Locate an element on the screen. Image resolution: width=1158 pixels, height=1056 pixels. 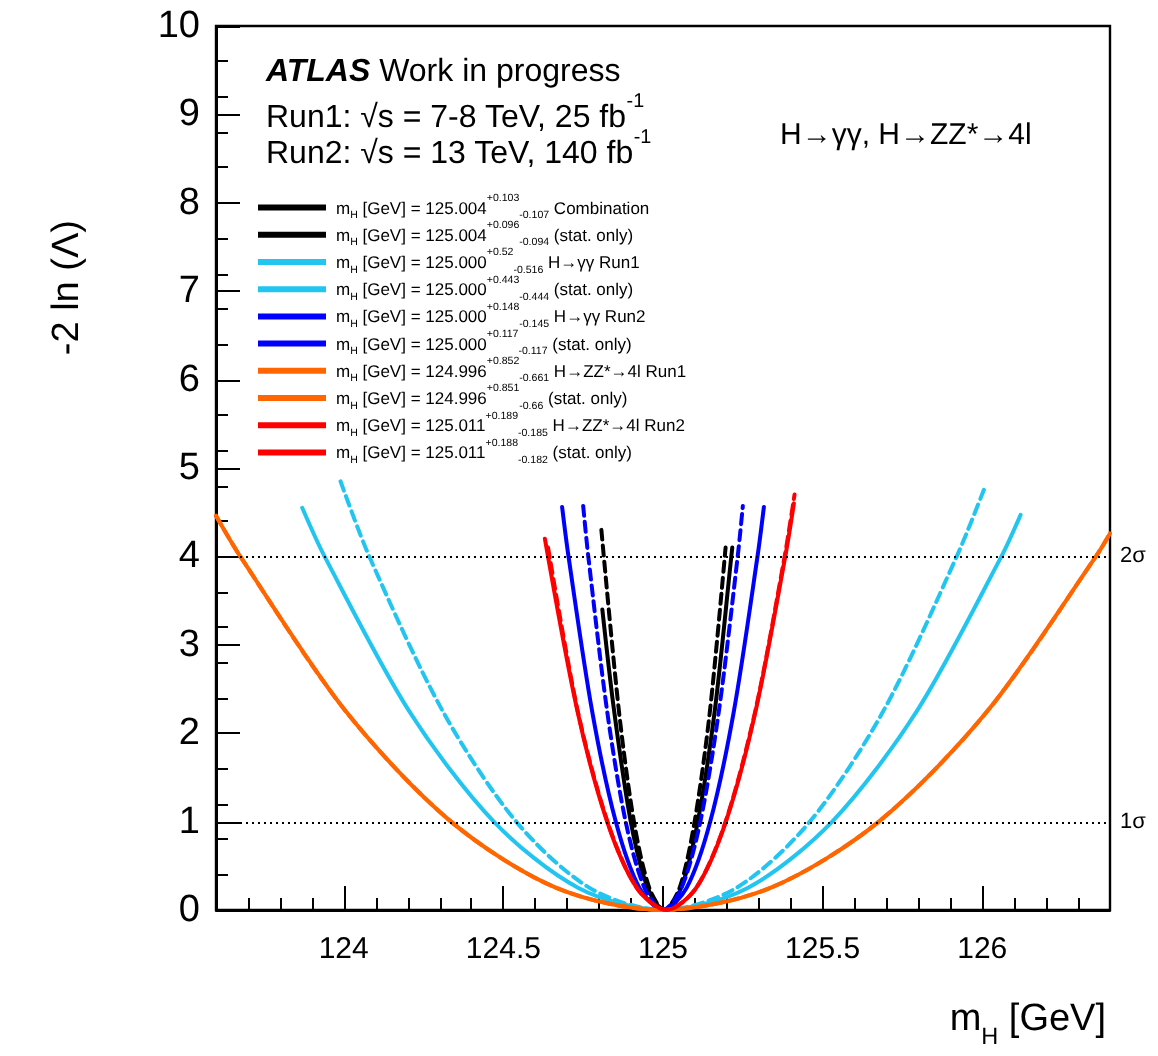
y-tick-label: 5 is located at coordinates (189, 468).